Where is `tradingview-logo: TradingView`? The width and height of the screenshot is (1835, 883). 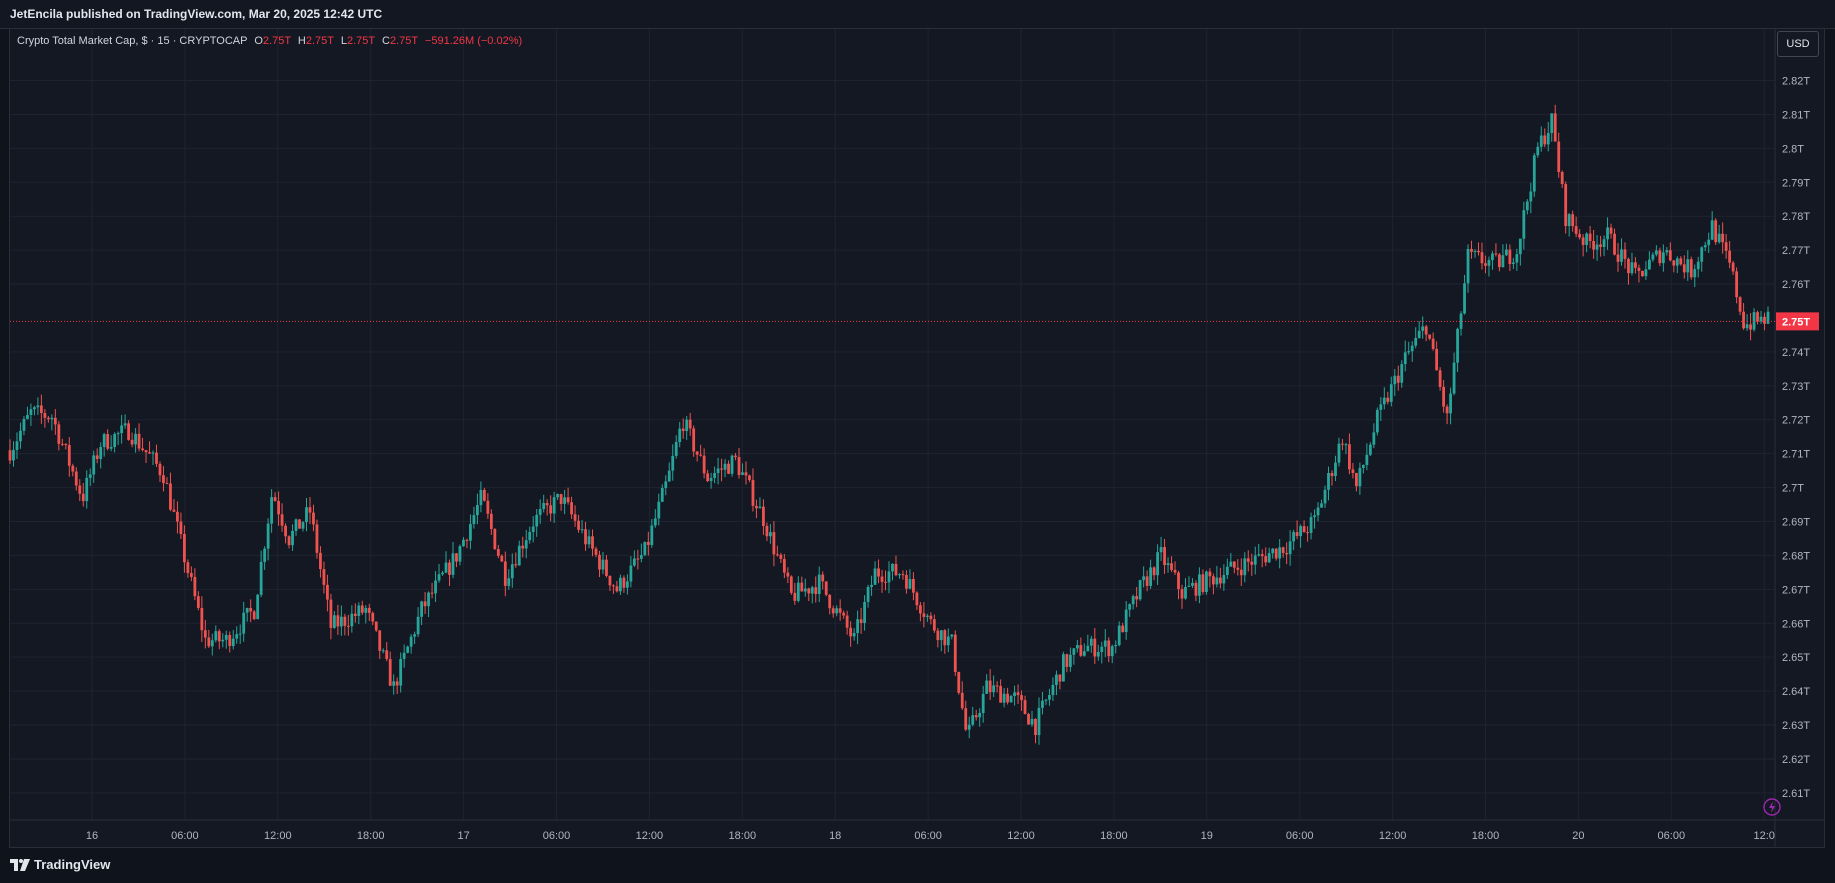 tradingview-logo: TradingView is located at coordinates (60, 864).